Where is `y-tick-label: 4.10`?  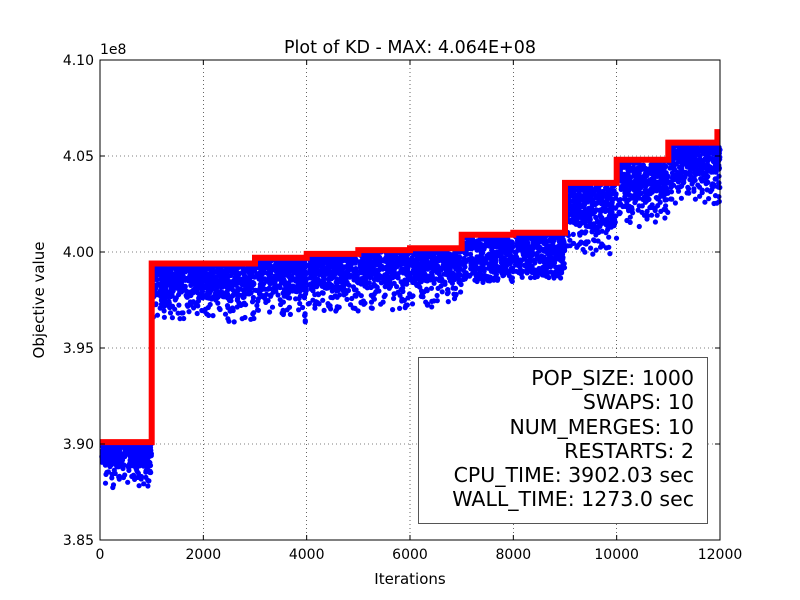
y-tick-label: 4.10 is located at coordinates (78, 61).